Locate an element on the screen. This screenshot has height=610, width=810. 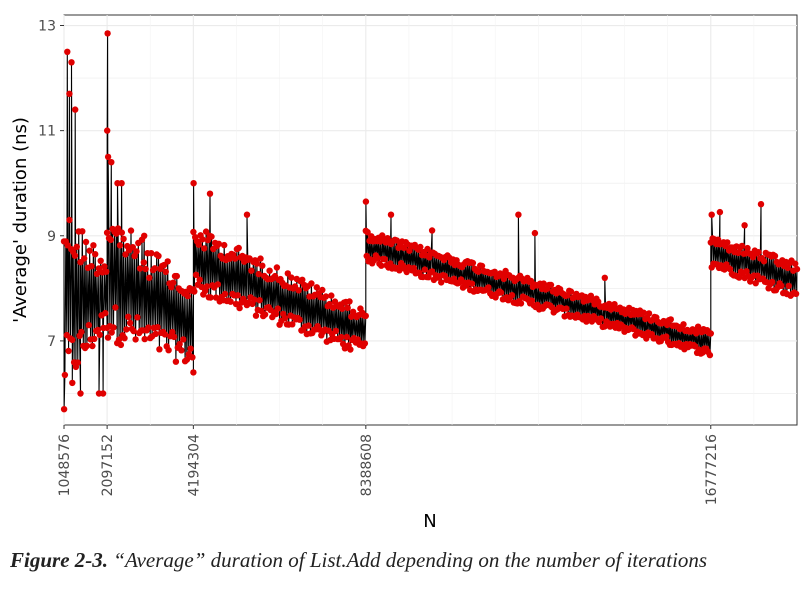
x-tick-label: 4194304 is located at coordinates (194, 465).